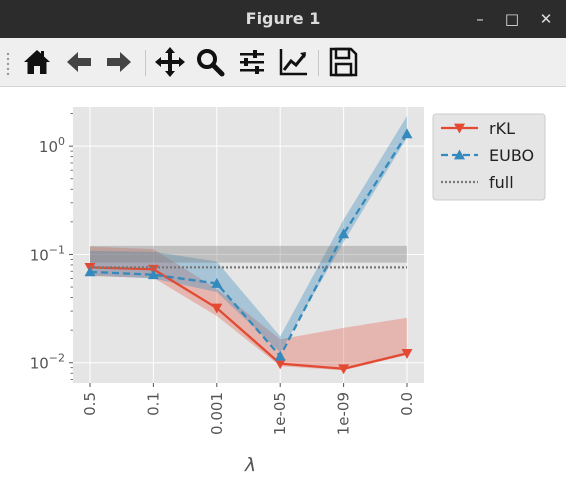 Image resolution: width=566 pixels, height=496 pixels. I want to click on home-icon, so click(37, 62).